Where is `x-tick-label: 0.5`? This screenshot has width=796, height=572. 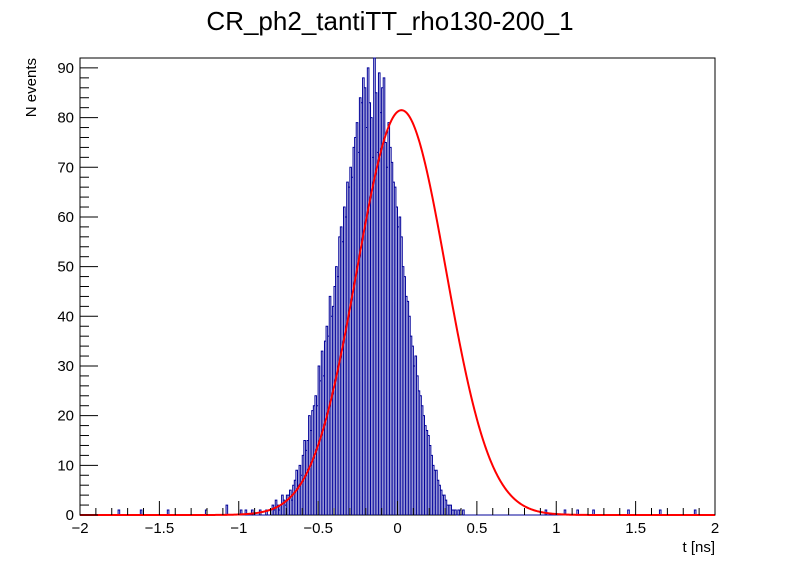
x-tick-label: 0.5 is located at coordinates (476, 528).